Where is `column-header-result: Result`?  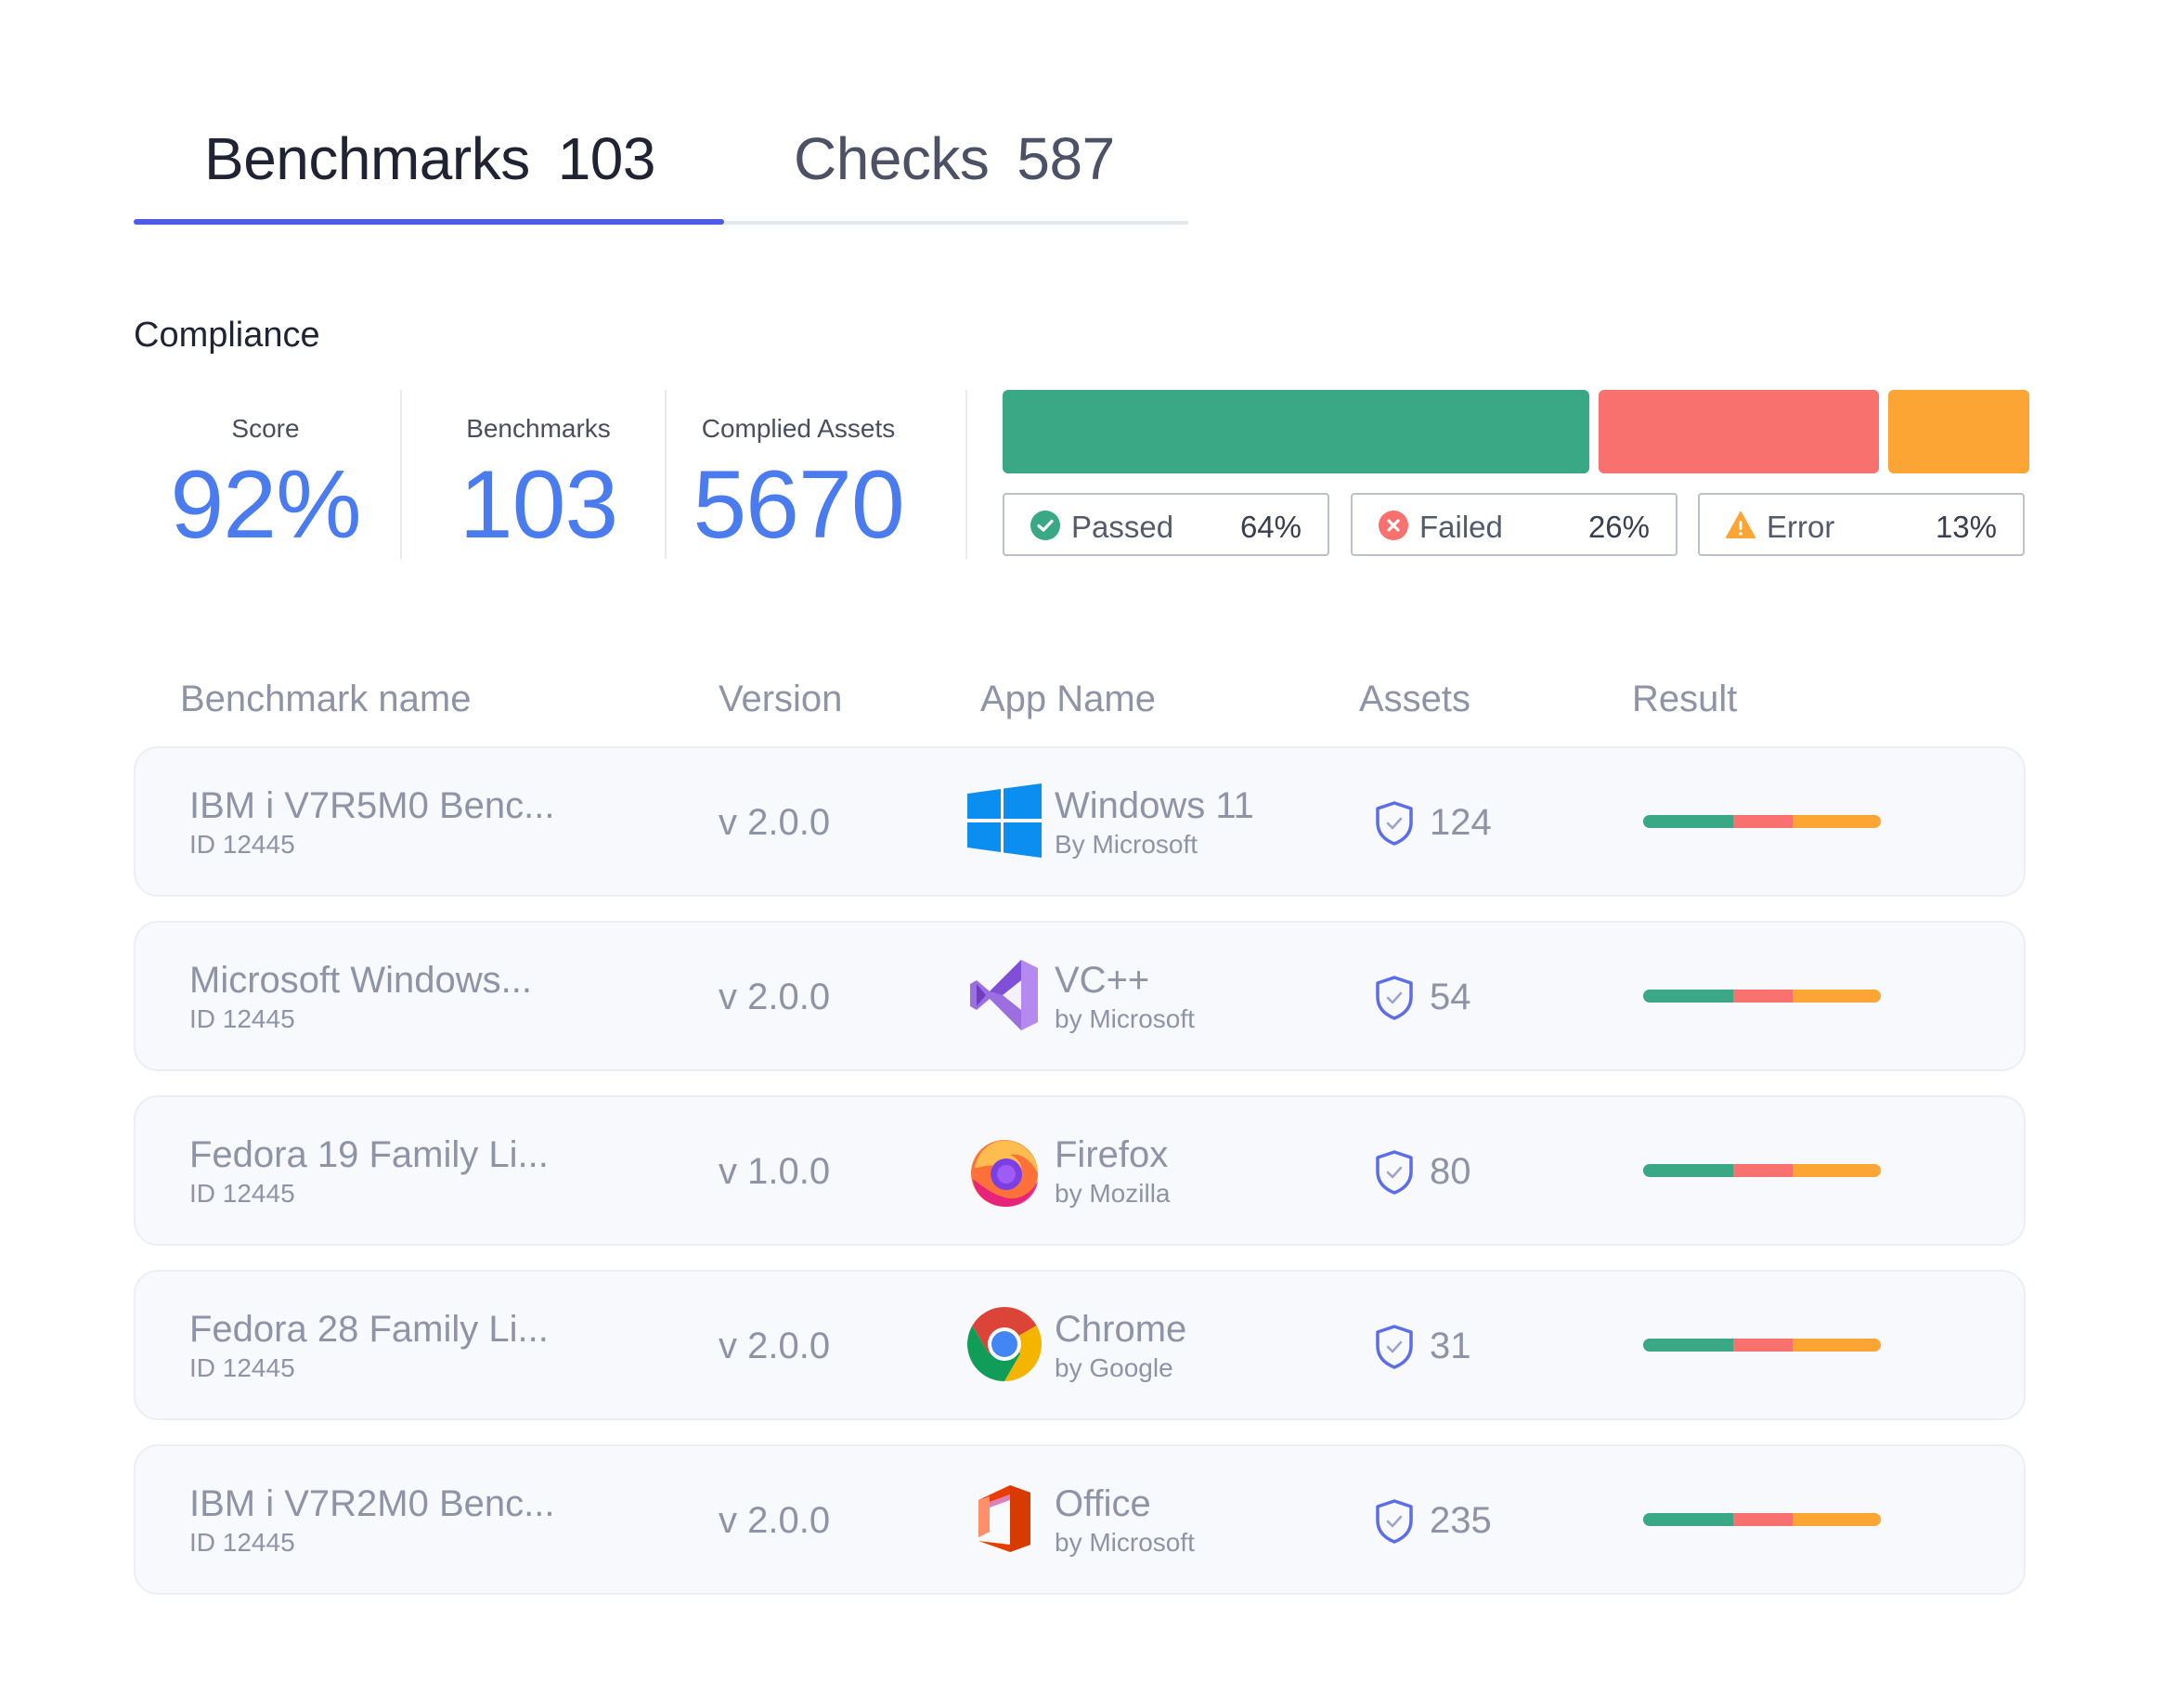
column-header-result: Result is located at coordinates (1685, 699).